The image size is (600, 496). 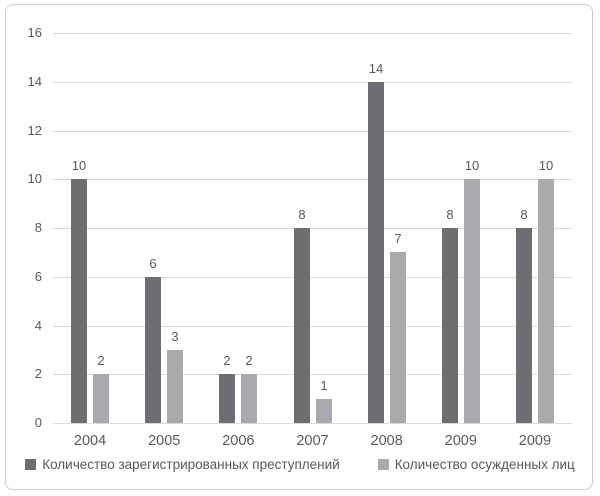 What do you see at coordinates (386, 441) in the screenshot?
I see `x-axis-label-2008: 2008` at bounding box center [386, 441].